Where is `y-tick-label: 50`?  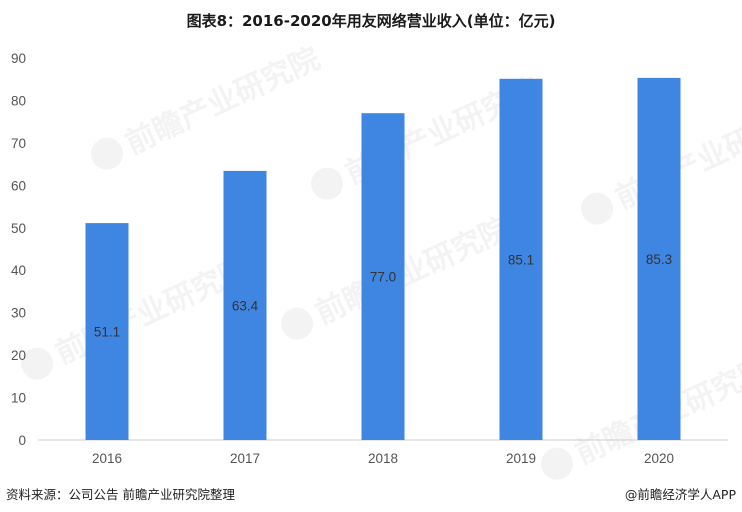 y-tick-label: 50 is located at coordinates (18, 228).